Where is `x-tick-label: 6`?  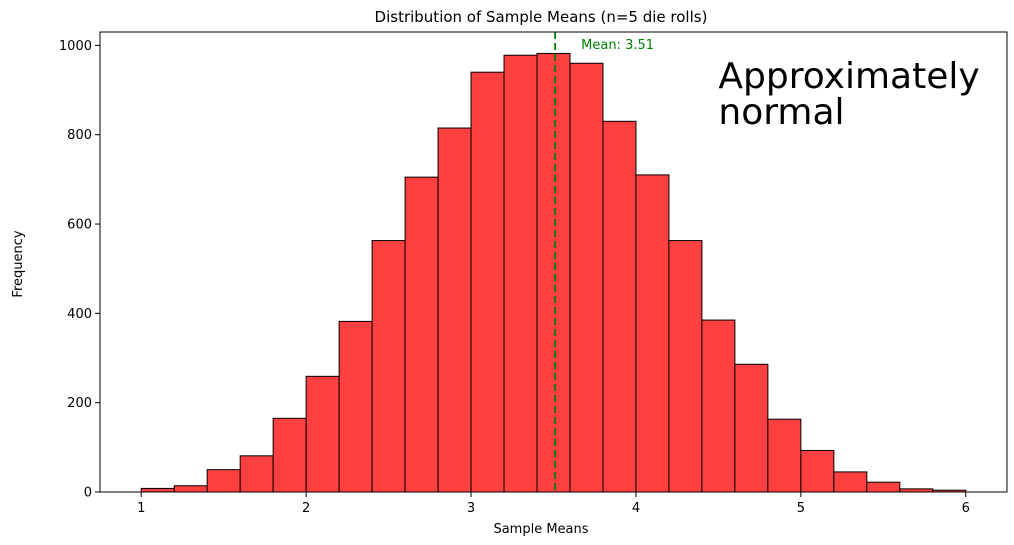
x-tick-label: 6 is located at coordinates (966, 508).